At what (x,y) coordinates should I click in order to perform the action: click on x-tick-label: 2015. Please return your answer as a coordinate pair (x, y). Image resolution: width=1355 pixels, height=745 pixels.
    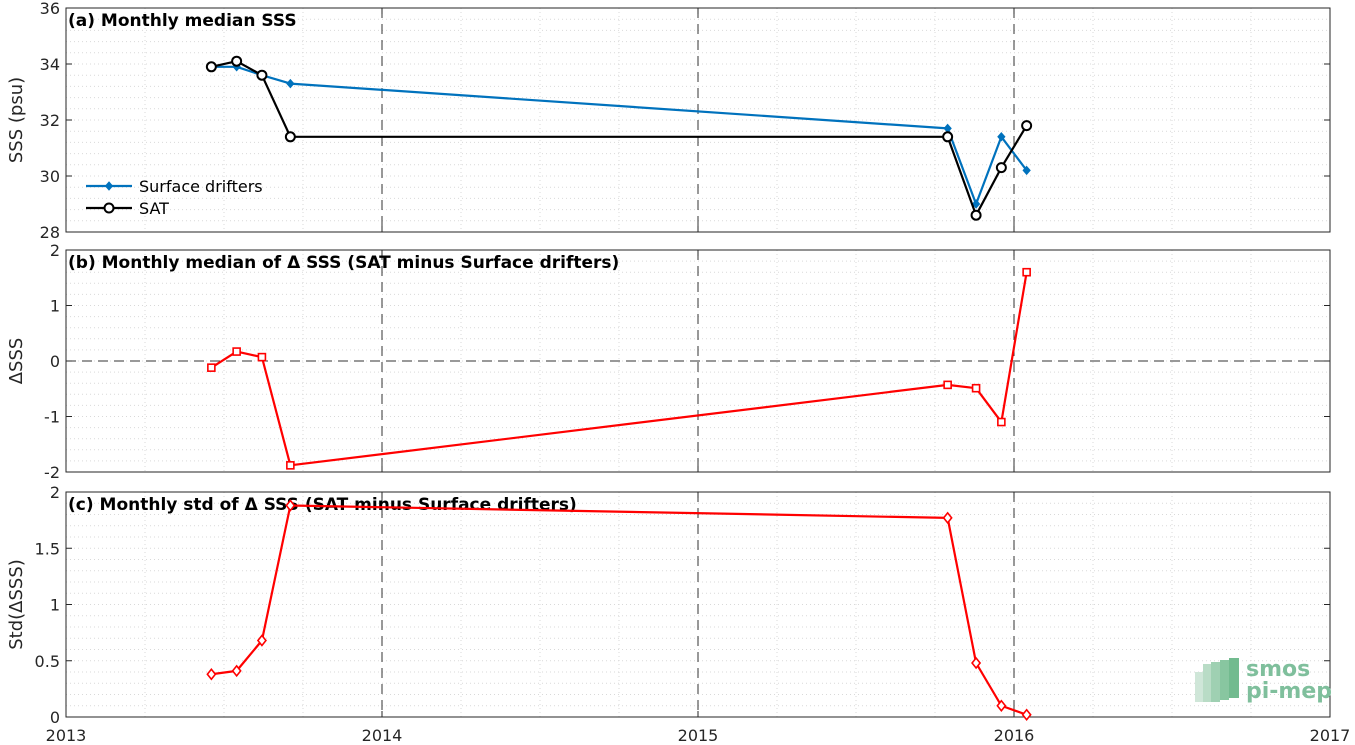
    Looking at the image, I should click on (698, 735).